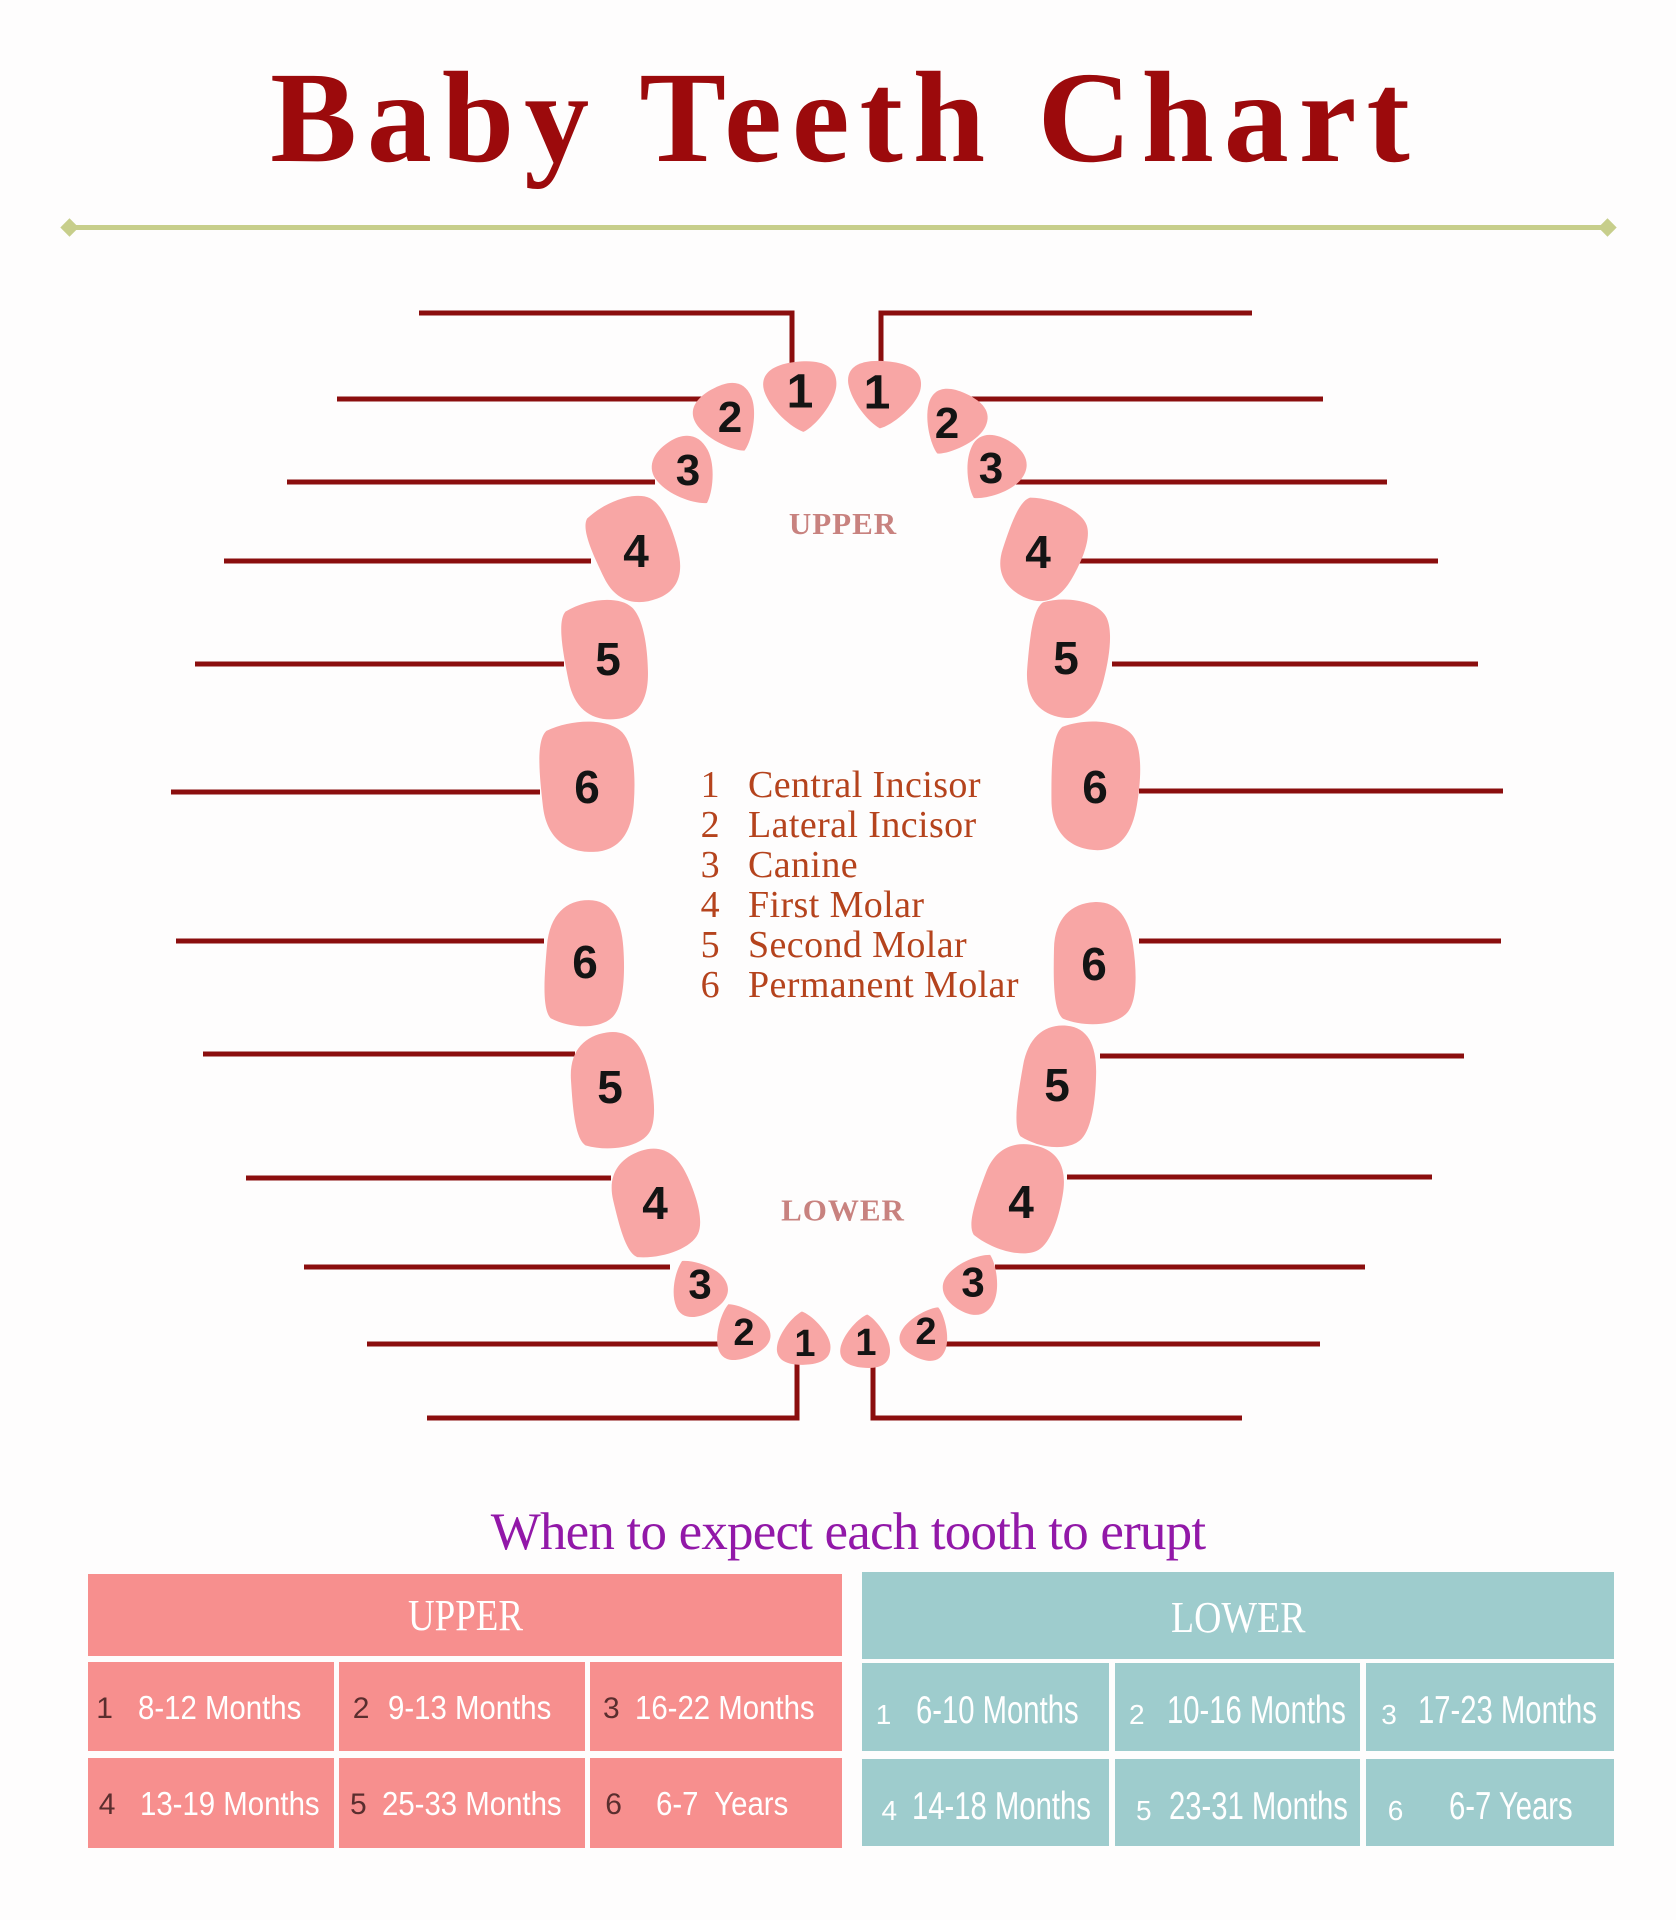 This screenshot has height=1920, width=1676. Describe the element at coordinates (843, 523) in the screenshot. I see `svg-text: UPPER` at that location.